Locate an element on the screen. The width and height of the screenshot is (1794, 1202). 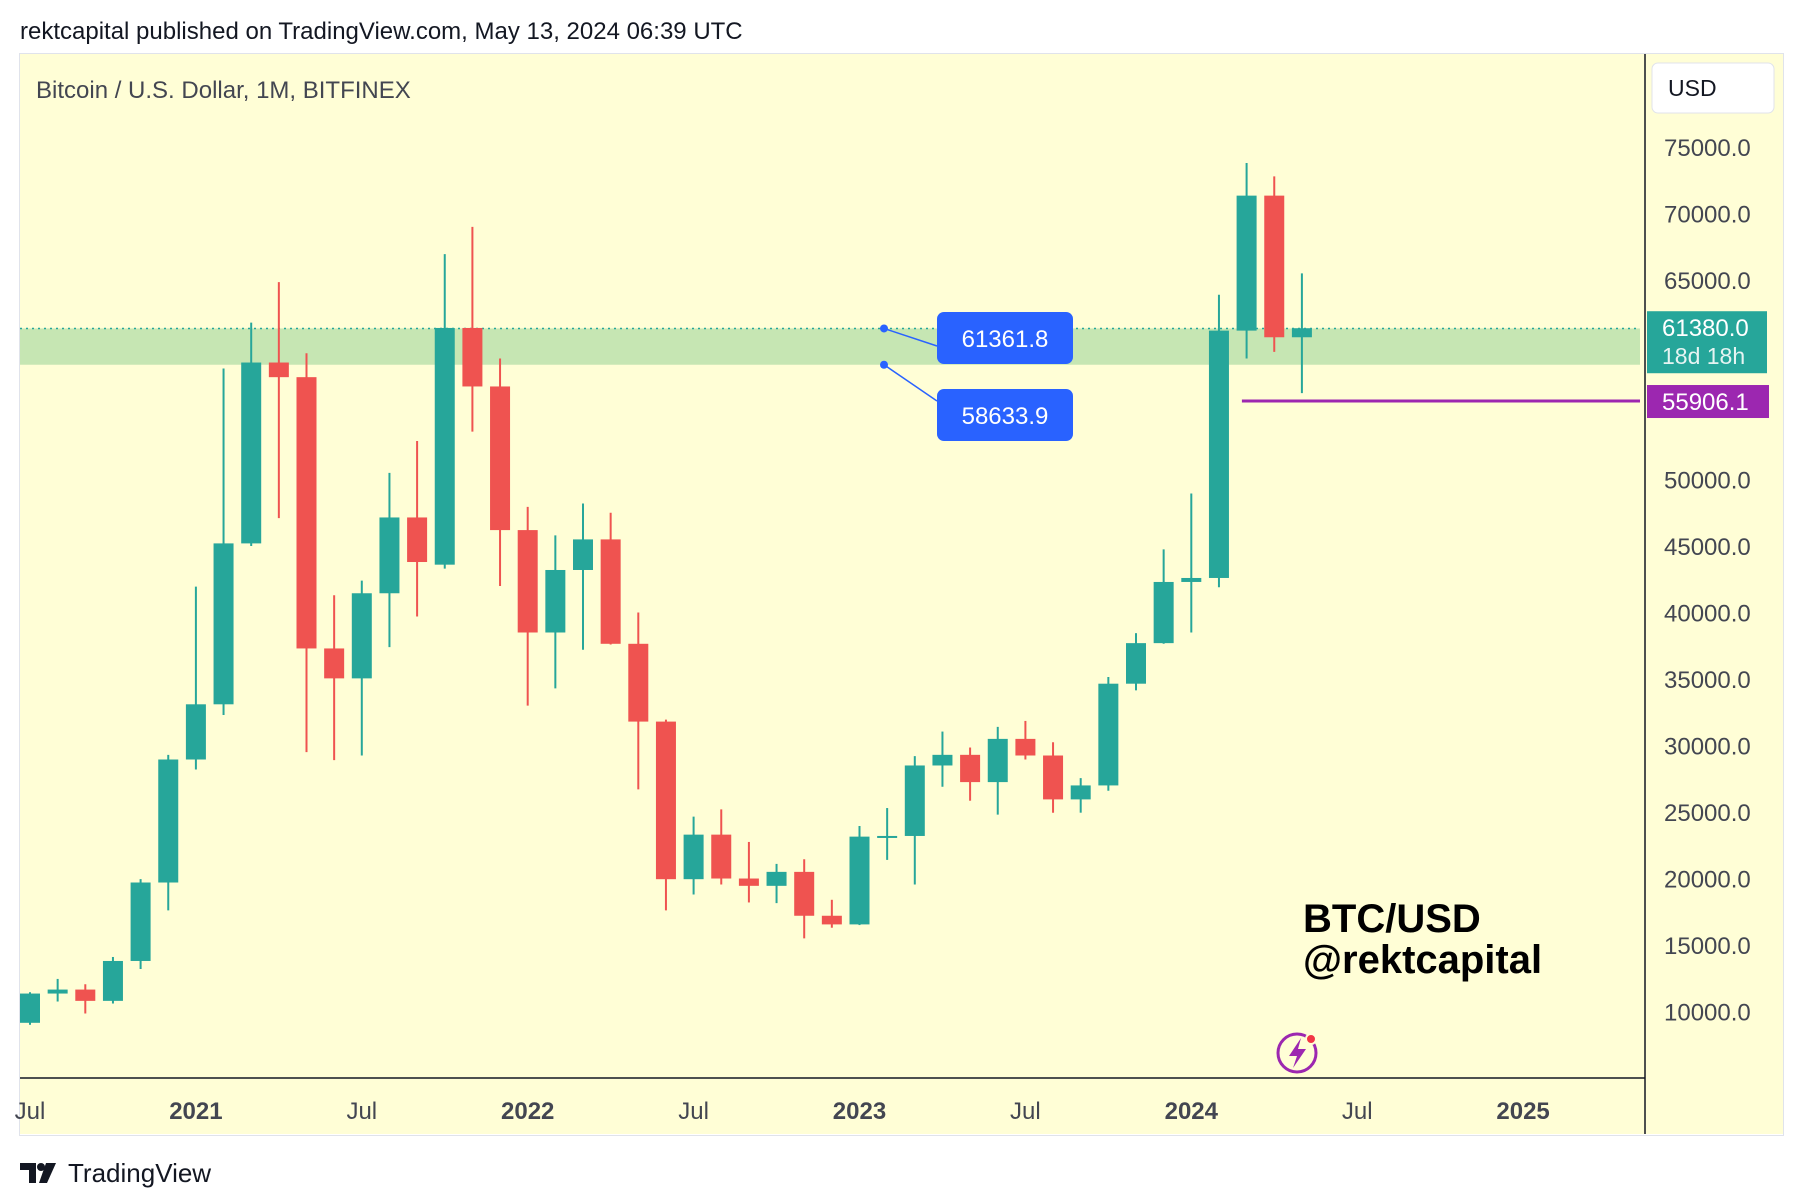
callout-box is located at coordinates (1005, 415).